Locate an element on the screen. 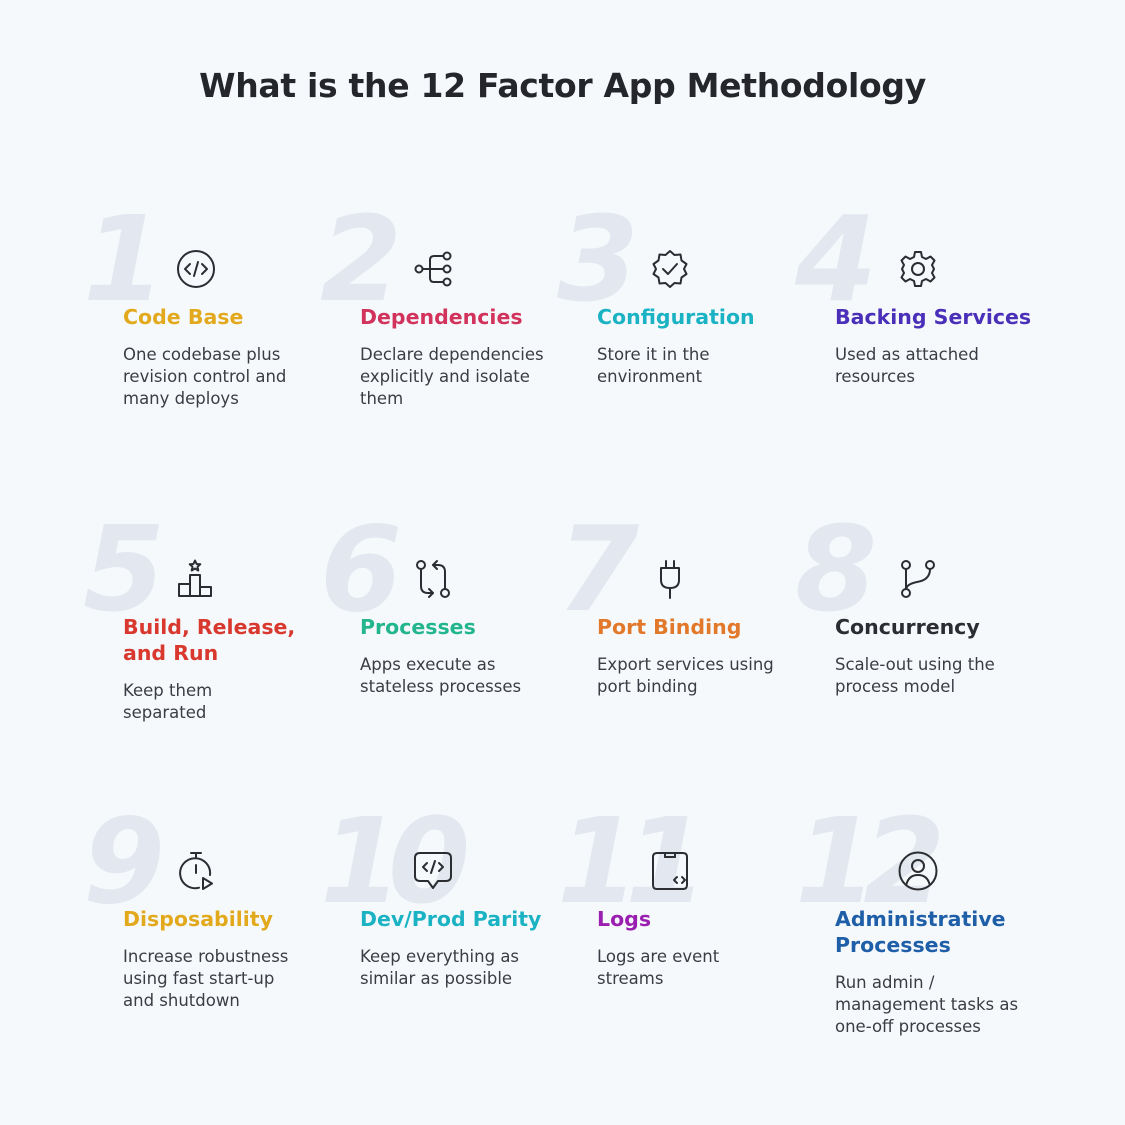 The height and width of the screenshot is (1125, 1125). factor-number: 9 is located at coordinates (124, 861).